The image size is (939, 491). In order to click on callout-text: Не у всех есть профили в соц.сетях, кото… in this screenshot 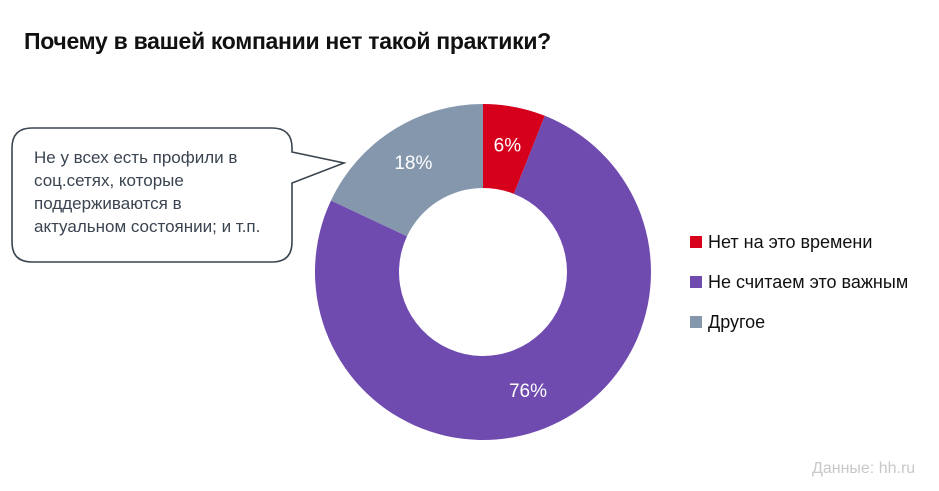, I will do `click(159, 192)`.